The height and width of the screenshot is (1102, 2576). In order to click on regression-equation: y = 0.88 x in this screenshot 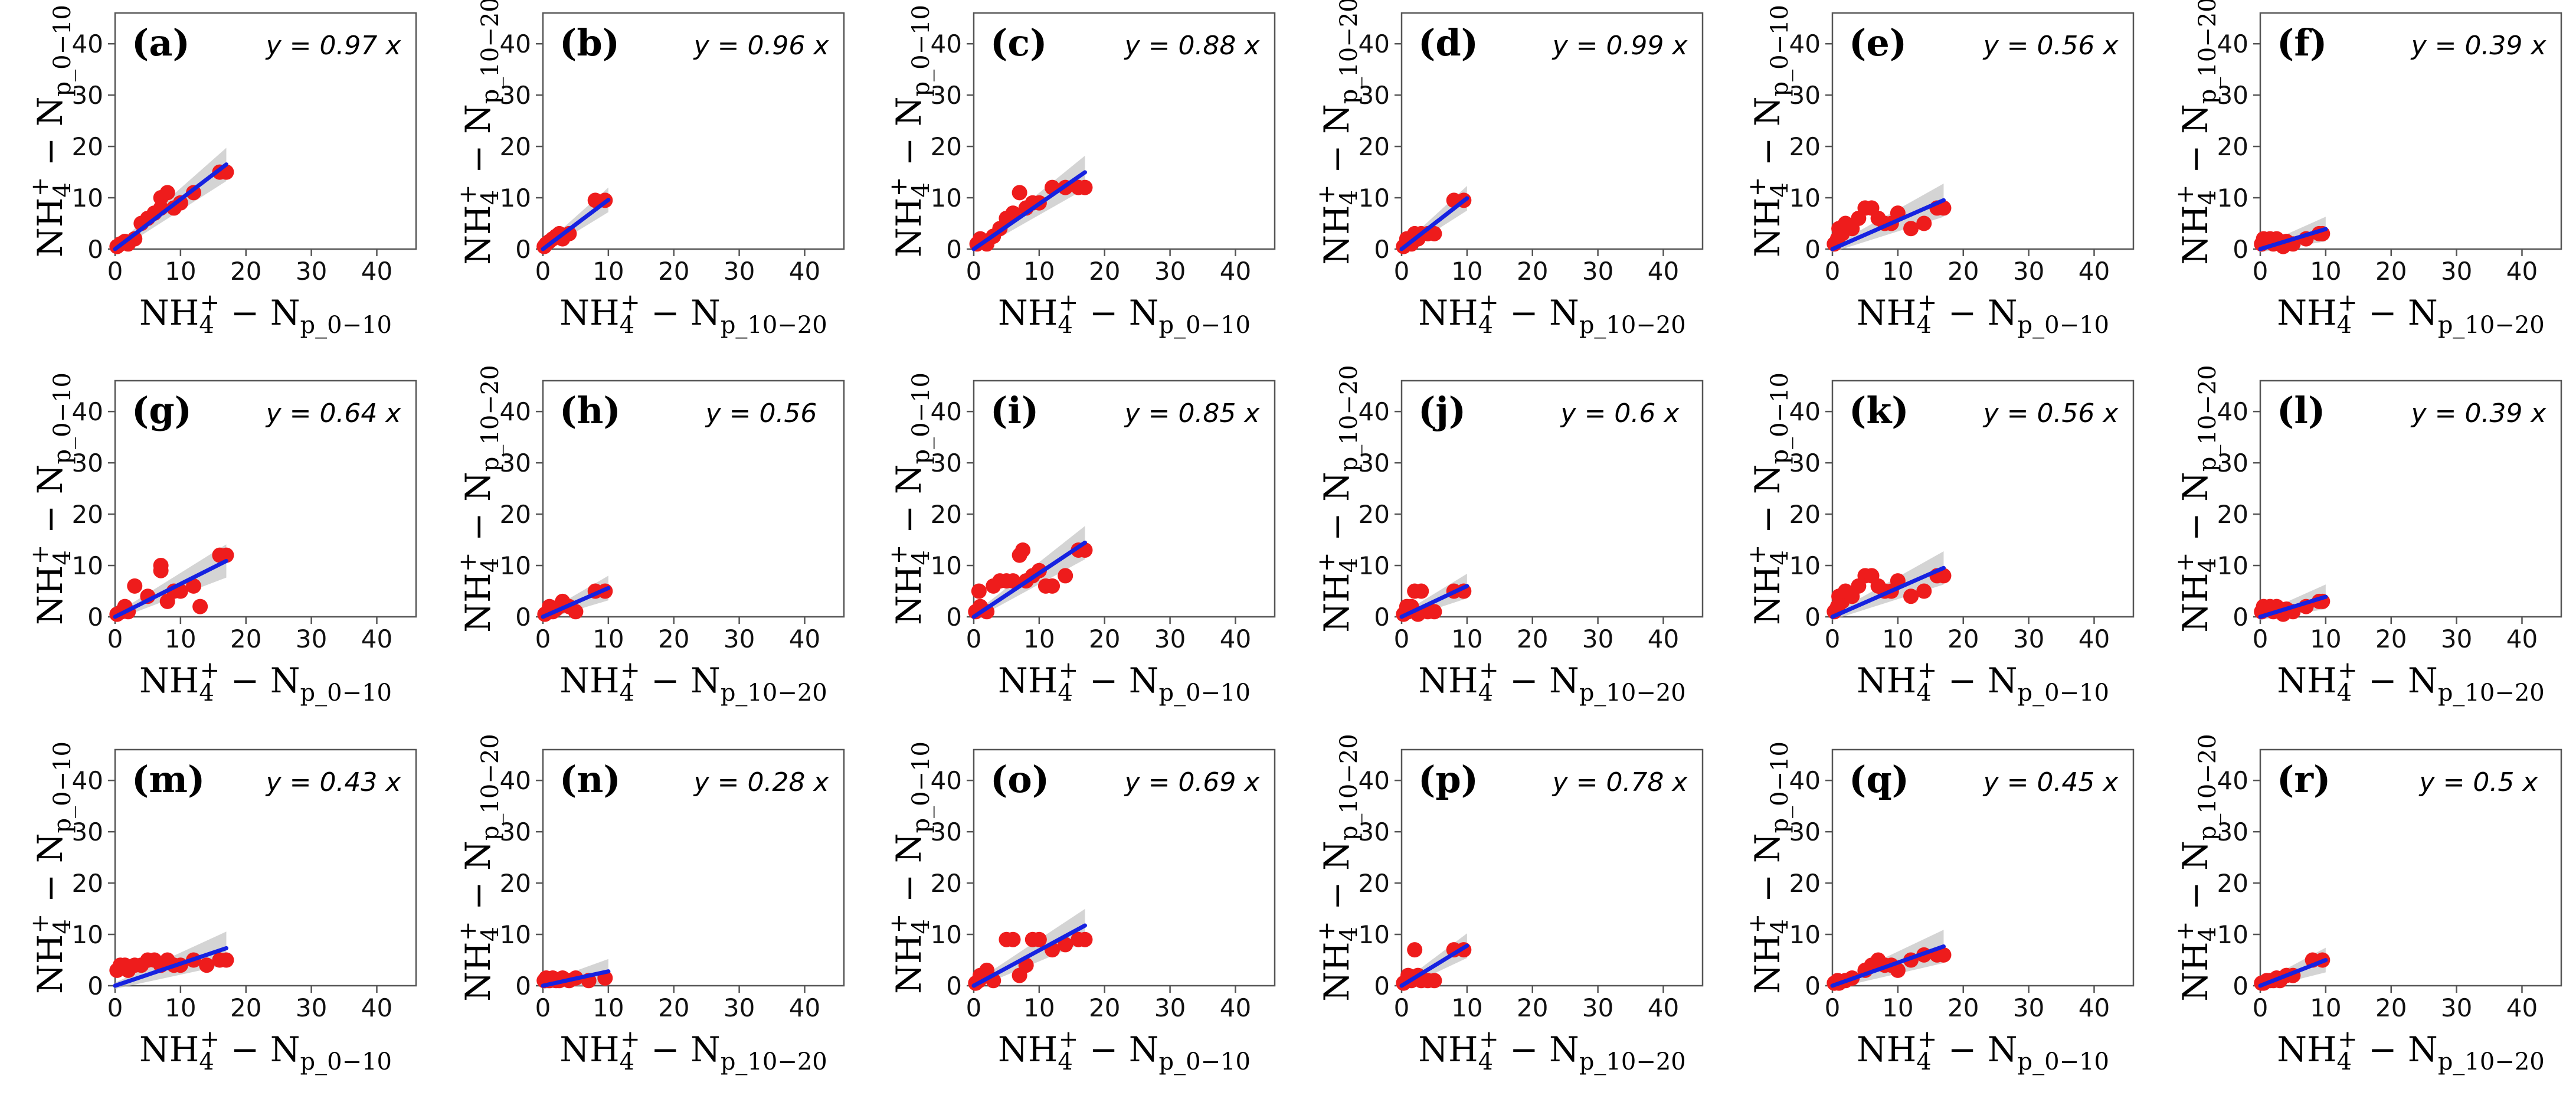, I will do `click(1193, 46)`.